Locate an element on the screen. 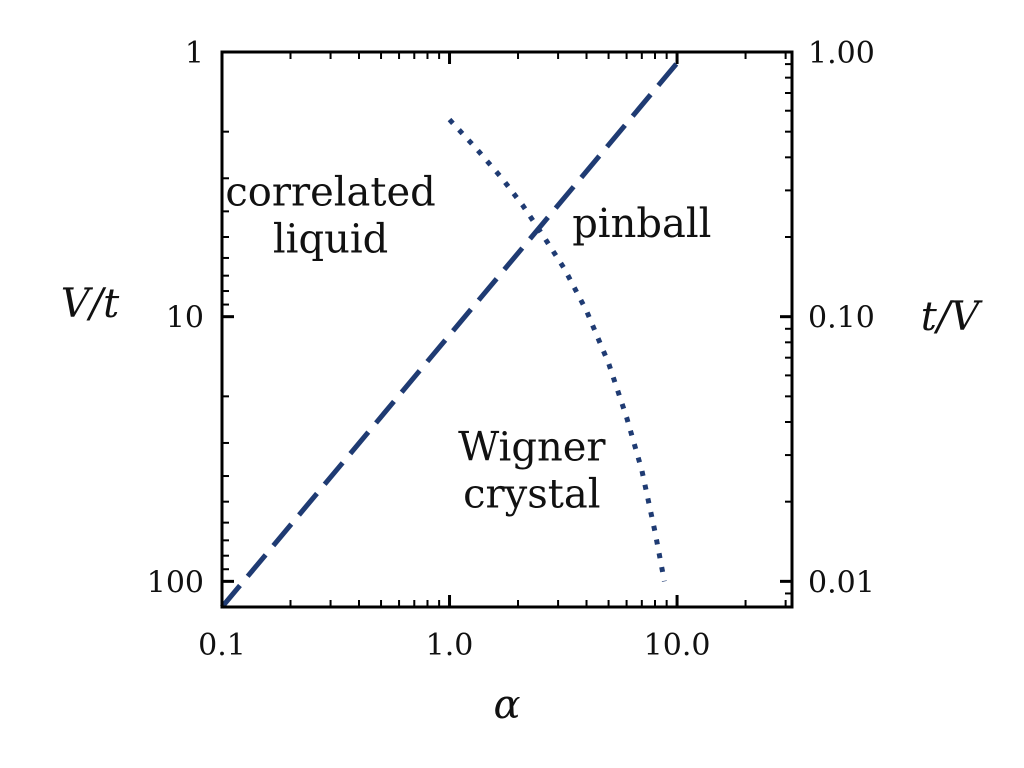 The width and height of the screenshot is (1024, 768). y-tick-label-left: 10 is located at coordinates (185, 318).